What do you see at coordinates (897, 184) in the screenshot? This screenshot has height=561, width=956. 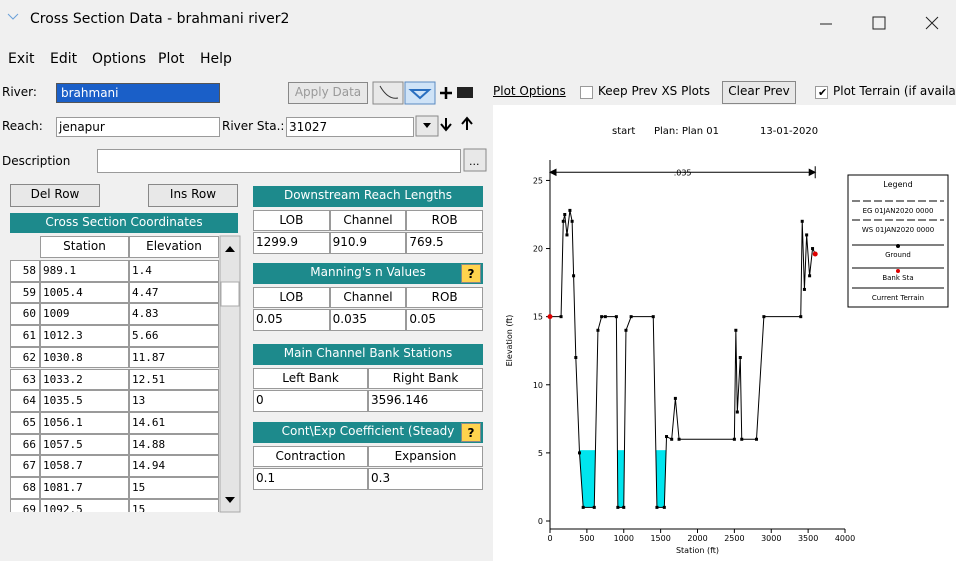 I see `legend-title: Legend` at bounding box center [897, 184].